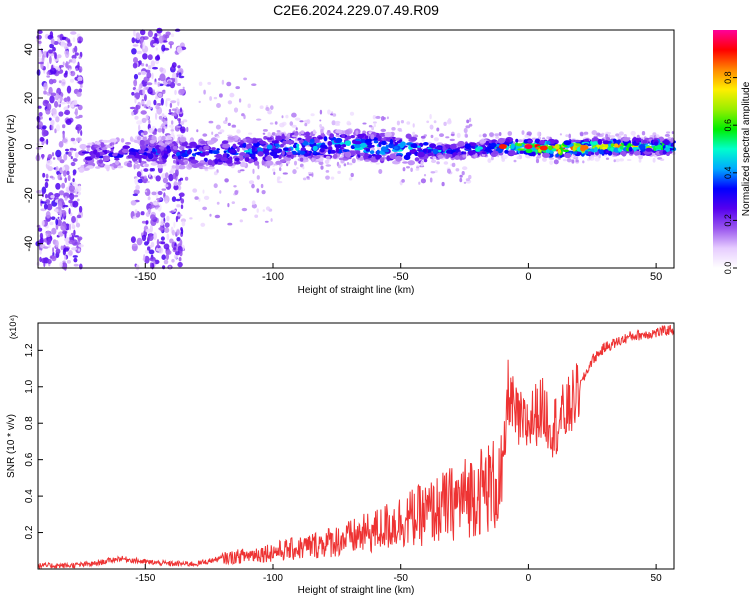 Image resolution: width=750 pixels, height=600 pixels. What do you see at coordinates (356, 590) in the screenshot?
I see `snr-x-axis-label: Height of straight line (km)` at bounding box center [356, 590].